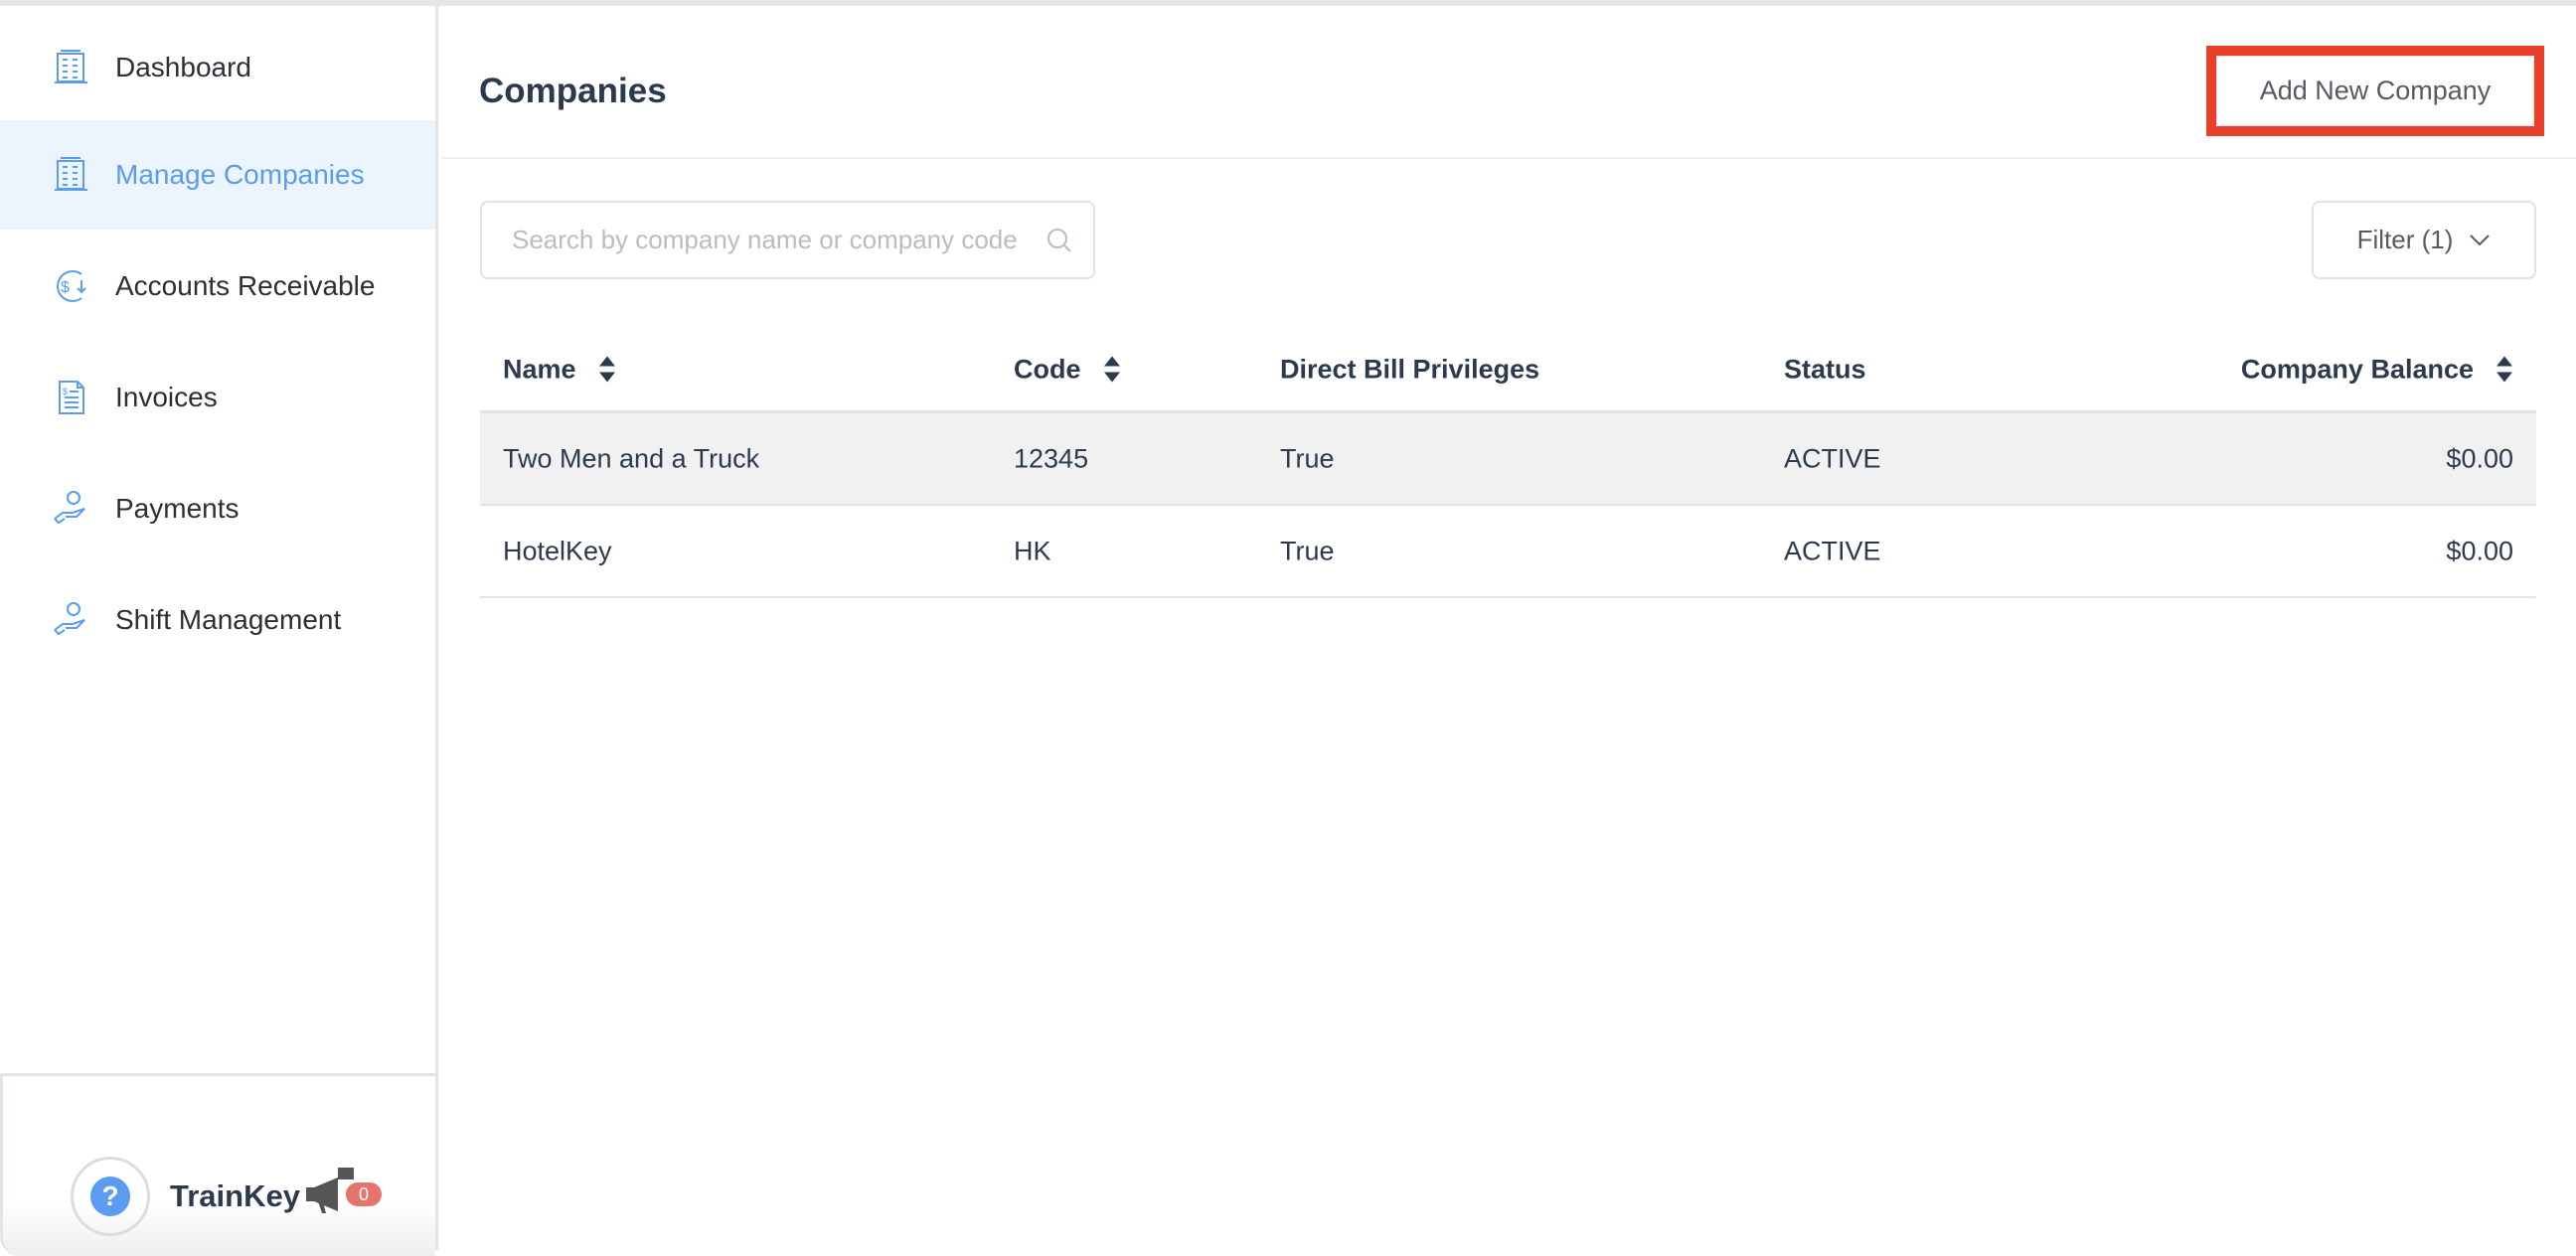  Describe the element at coordinates (245, 285) in the screenshot. I see `sidebar-item-label: Accounts Receivable` at that location.